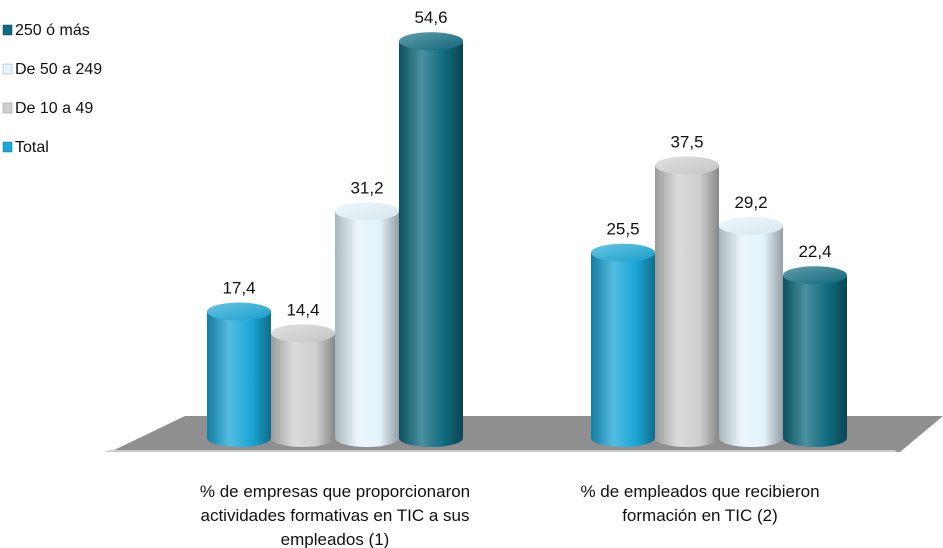  Describe the element at coordinates (814, 251) in the screenshot. I see `value-label: 22,4` at that location.